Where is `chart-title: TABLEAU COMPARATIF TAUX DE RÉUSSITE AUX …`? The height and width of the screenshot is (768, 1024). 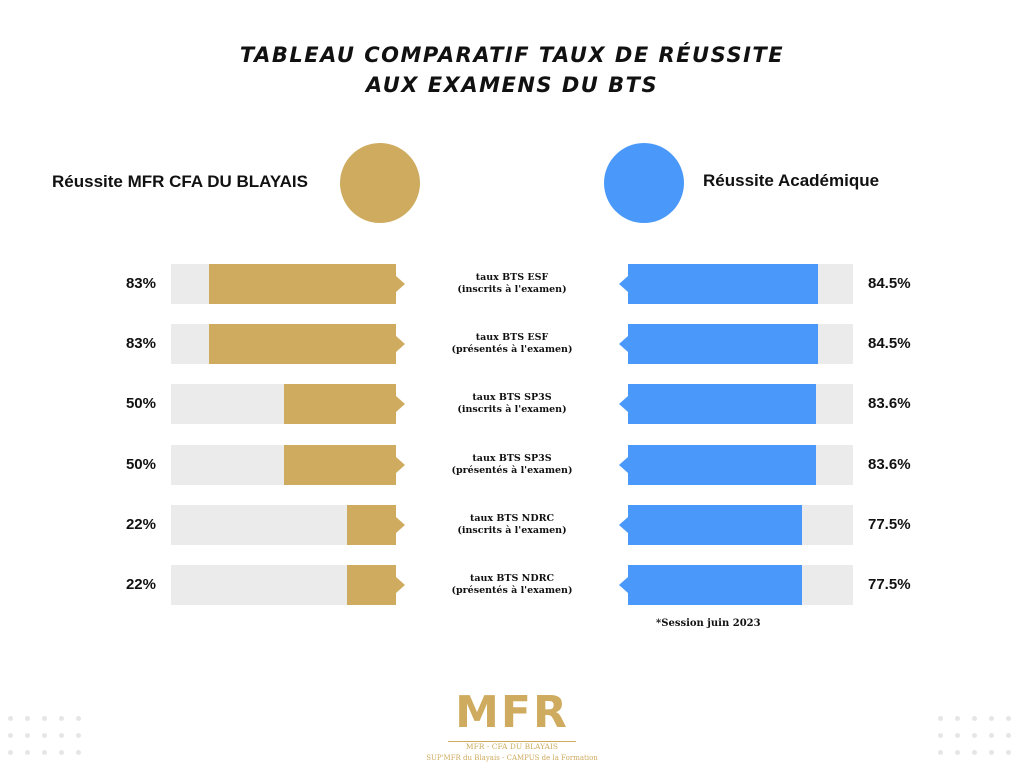
chart-title: TABLEAU COMPARATIF TAUX DE RÉUSSITE AUX … is located at coordinates (512, 70).